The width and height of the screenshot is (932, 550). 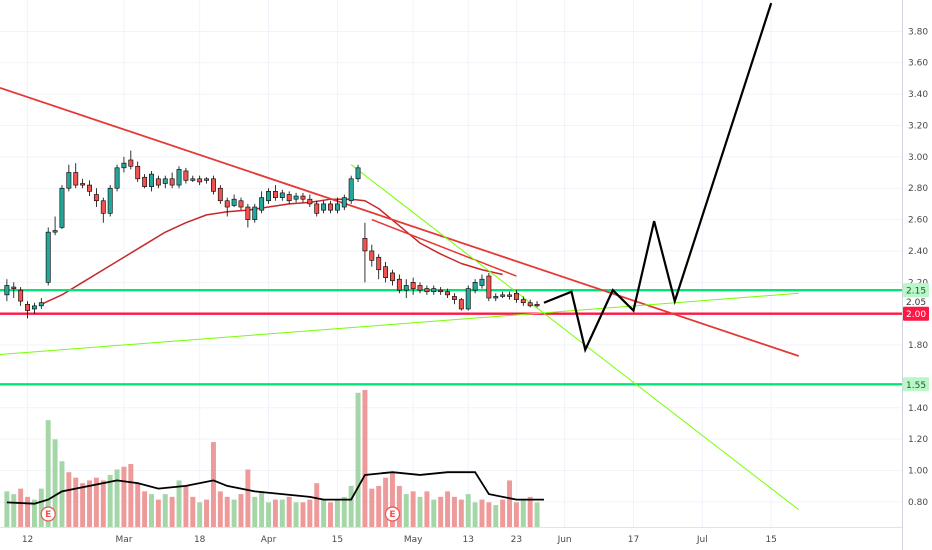 I want to click on level-badge-label: 2.00, so click(x=916, y=315).